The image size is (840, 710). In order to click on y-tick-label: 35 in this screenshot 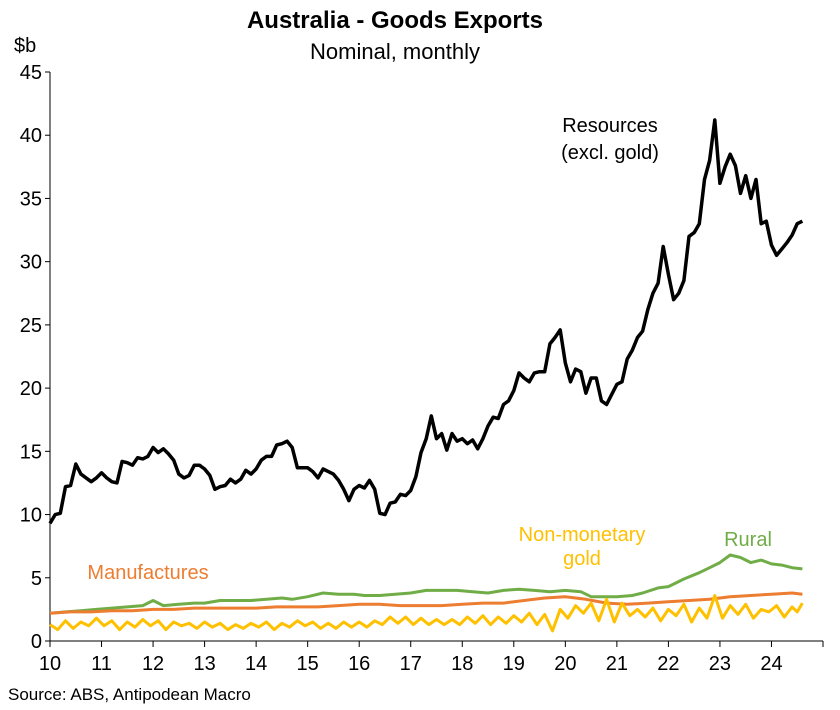, I will do `click(31, 199)`.